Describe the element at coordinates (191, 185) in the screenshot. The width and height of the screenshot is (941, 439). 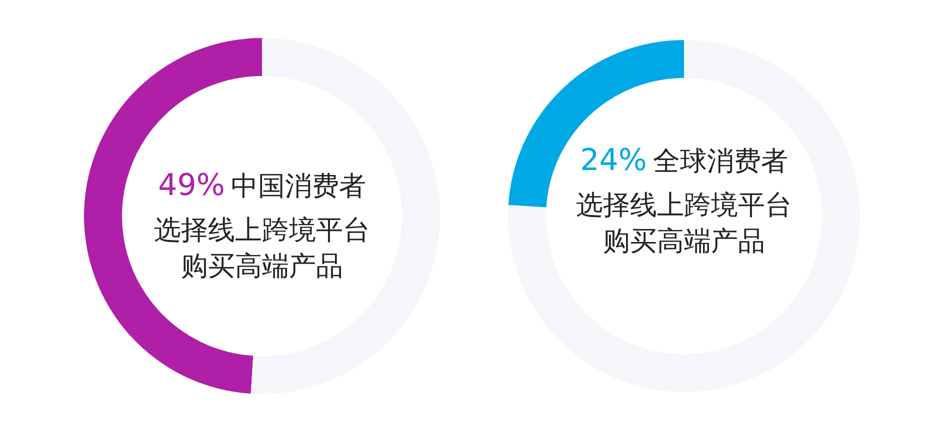
I see `data-label: 49%` at that location.